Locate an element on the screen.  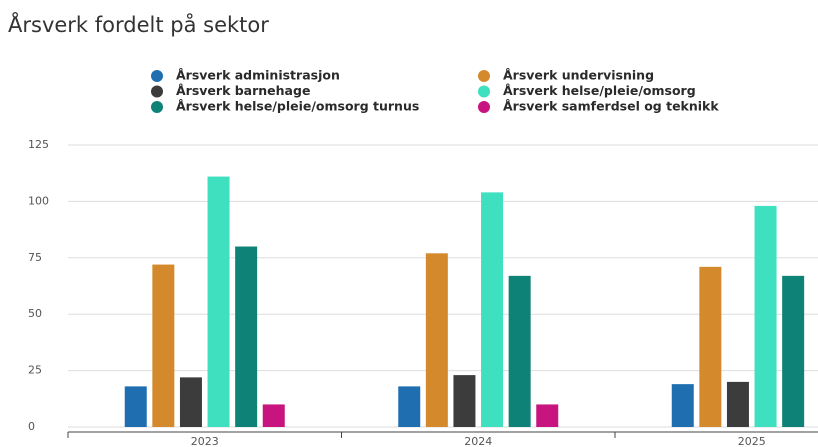
legend-label: Årsverk undervisning is located at coordinates (578, 75).